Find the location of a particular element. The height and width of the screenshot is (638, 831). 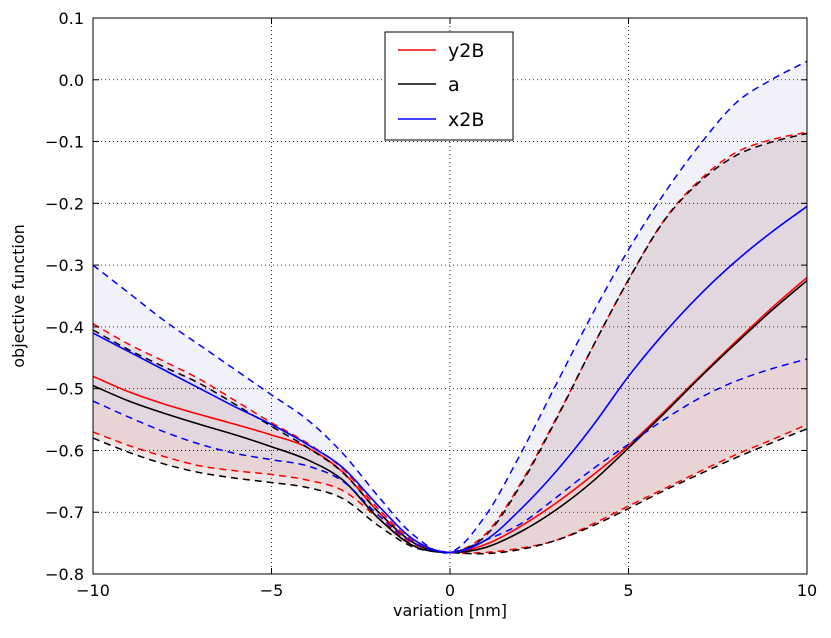

x-tick-label: 10 is located at coordinates (807, 590).